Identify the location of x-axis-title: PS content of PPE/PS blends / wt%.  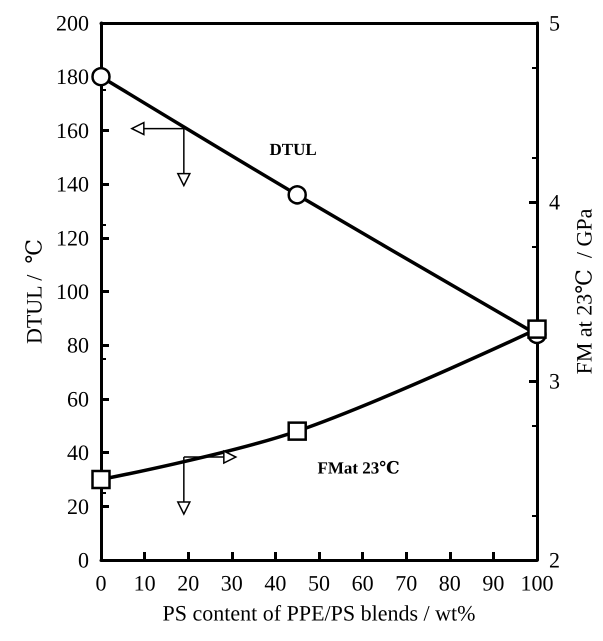
(319, 613).